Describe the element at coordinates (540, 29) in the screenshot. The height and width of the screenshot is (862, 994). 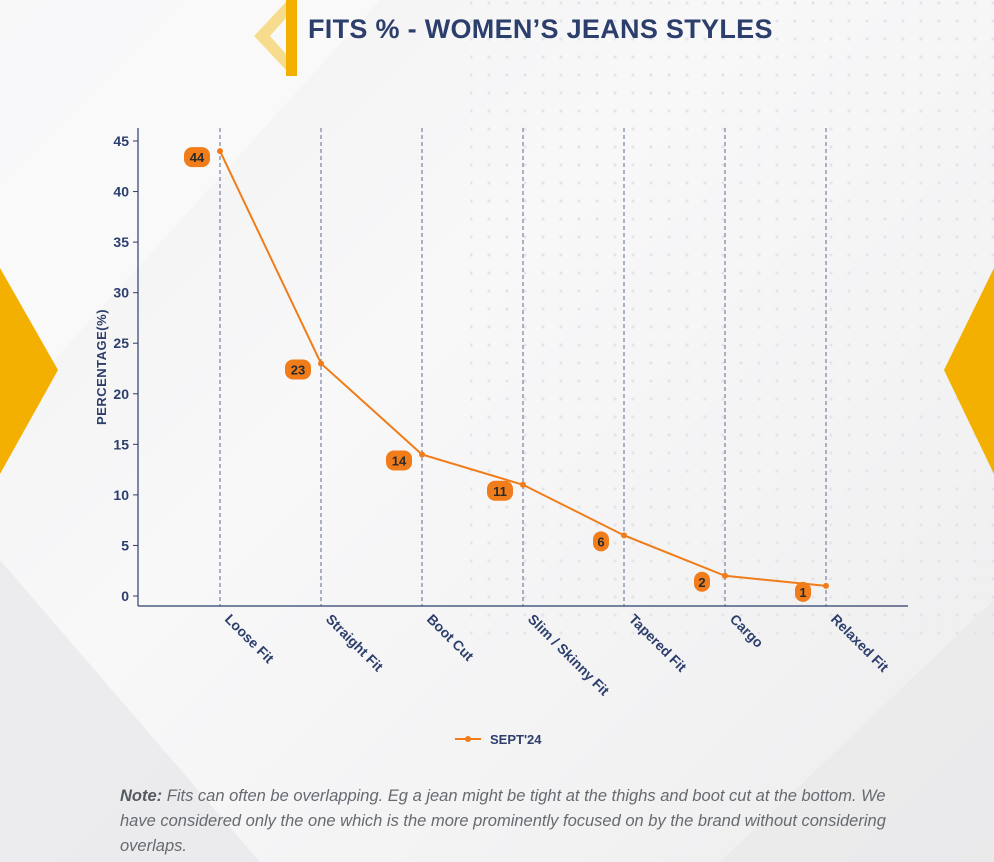
I see `page-title: FITS % - WOMEN’S JEANS STYLES` at that location.